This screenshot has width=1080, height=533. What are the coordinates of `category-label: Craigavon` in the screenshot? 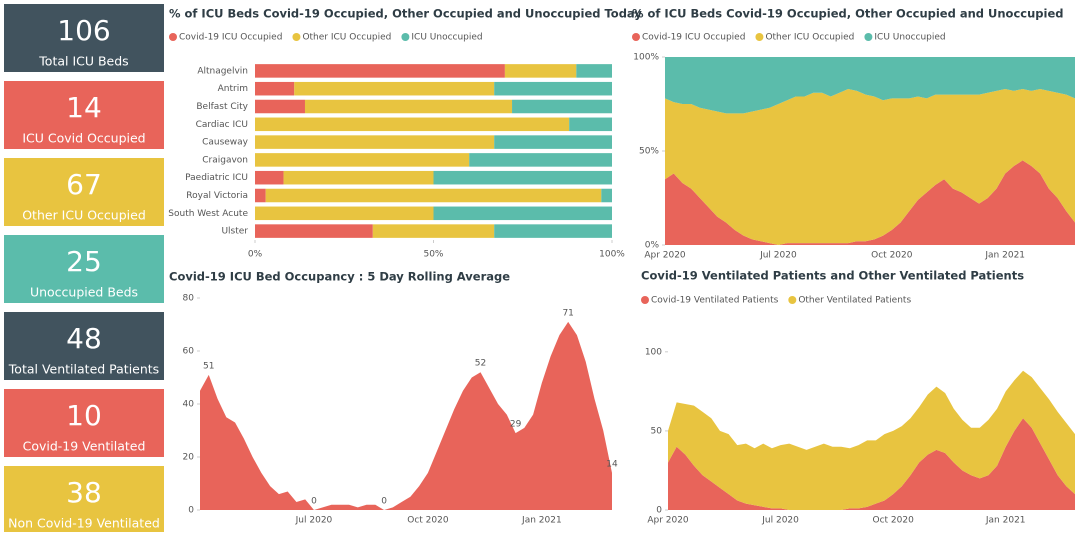 It's located at (225, 160).